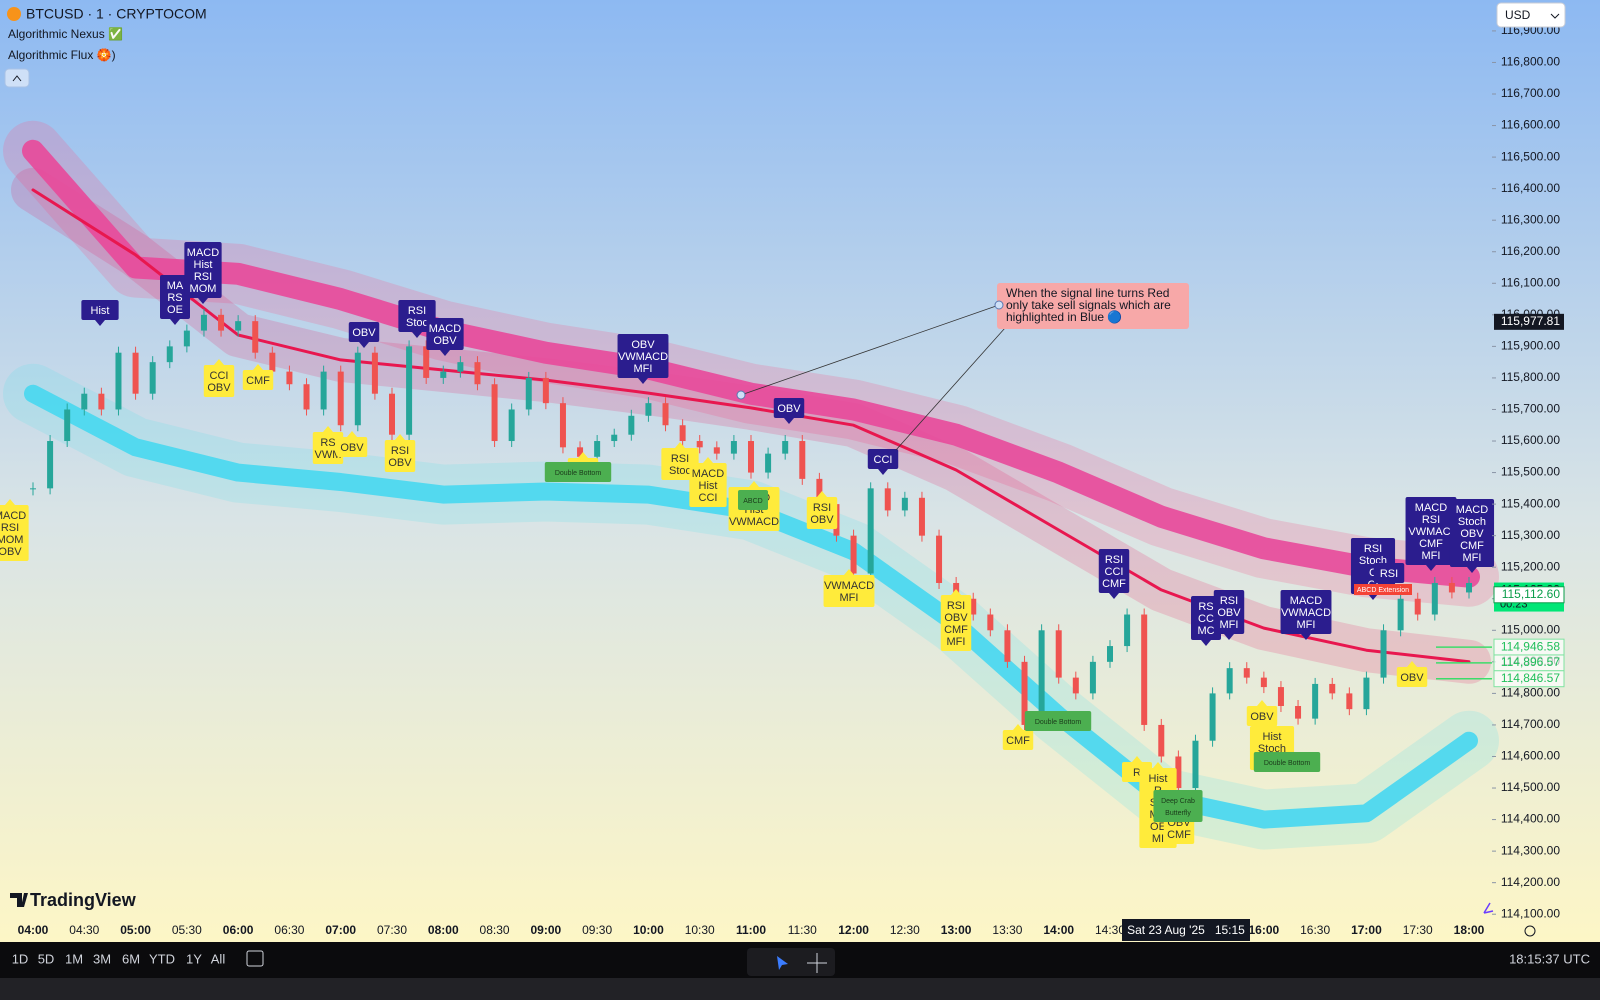 The height and width of the screenshot is (1000, 1600). What do you see at coordinates (1110, 930) in the screenshot?
I see `x-tick-label: 14:30` at bounding box center [1110, 930].